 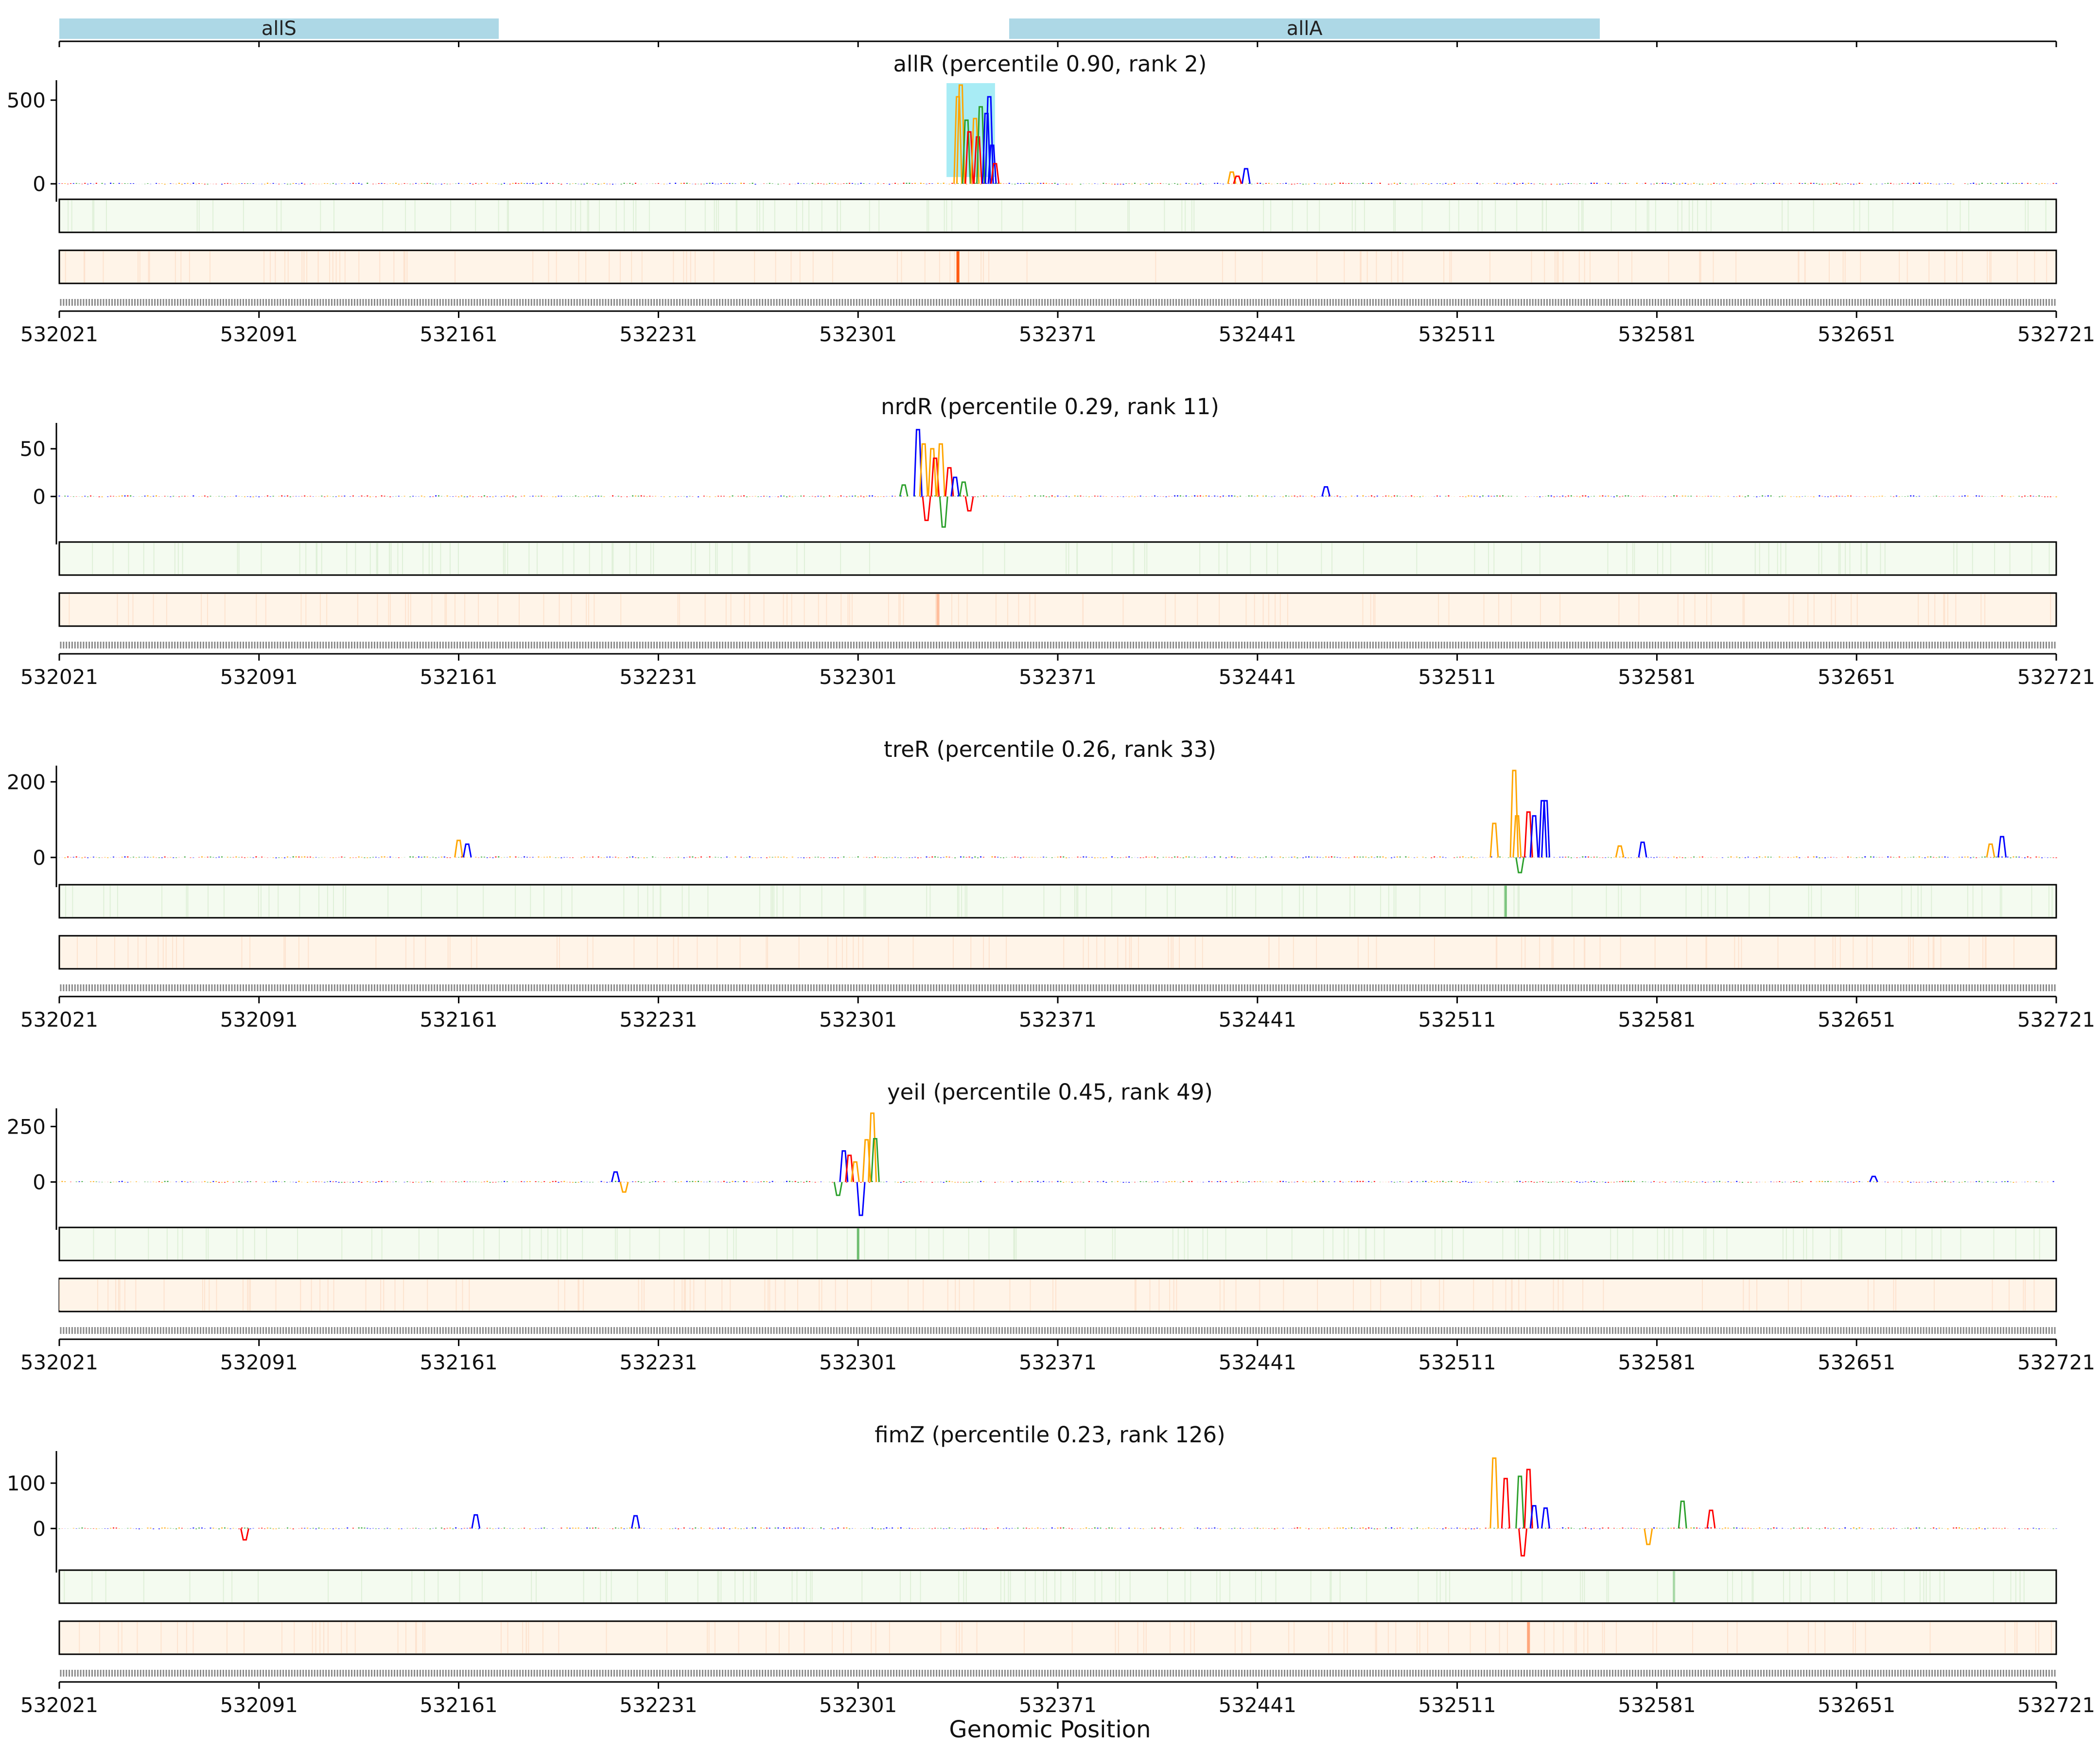 I want to click on y-tick-label: 200, so click(x=26, y=782).